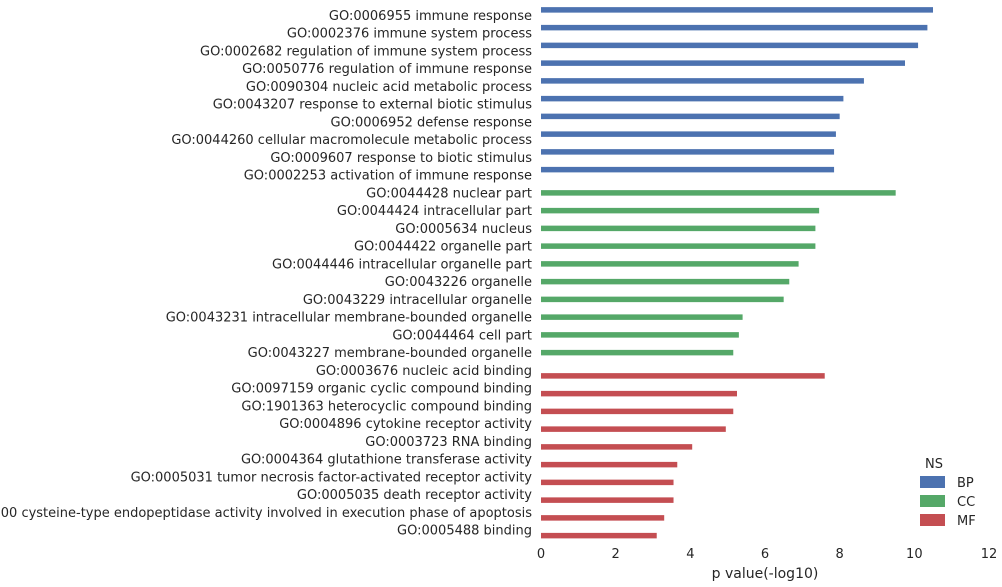 The image size is (1002, 587). I want to click on x-tick-label: 0, so click(541, 554).